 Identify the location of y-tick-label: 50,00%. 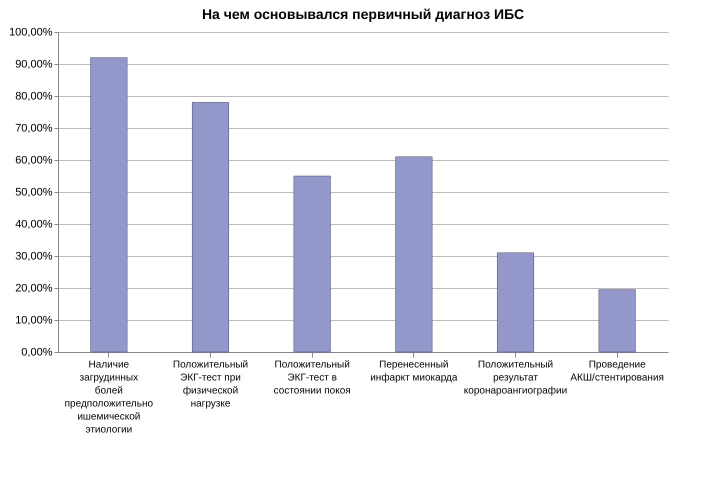
(34, 192).